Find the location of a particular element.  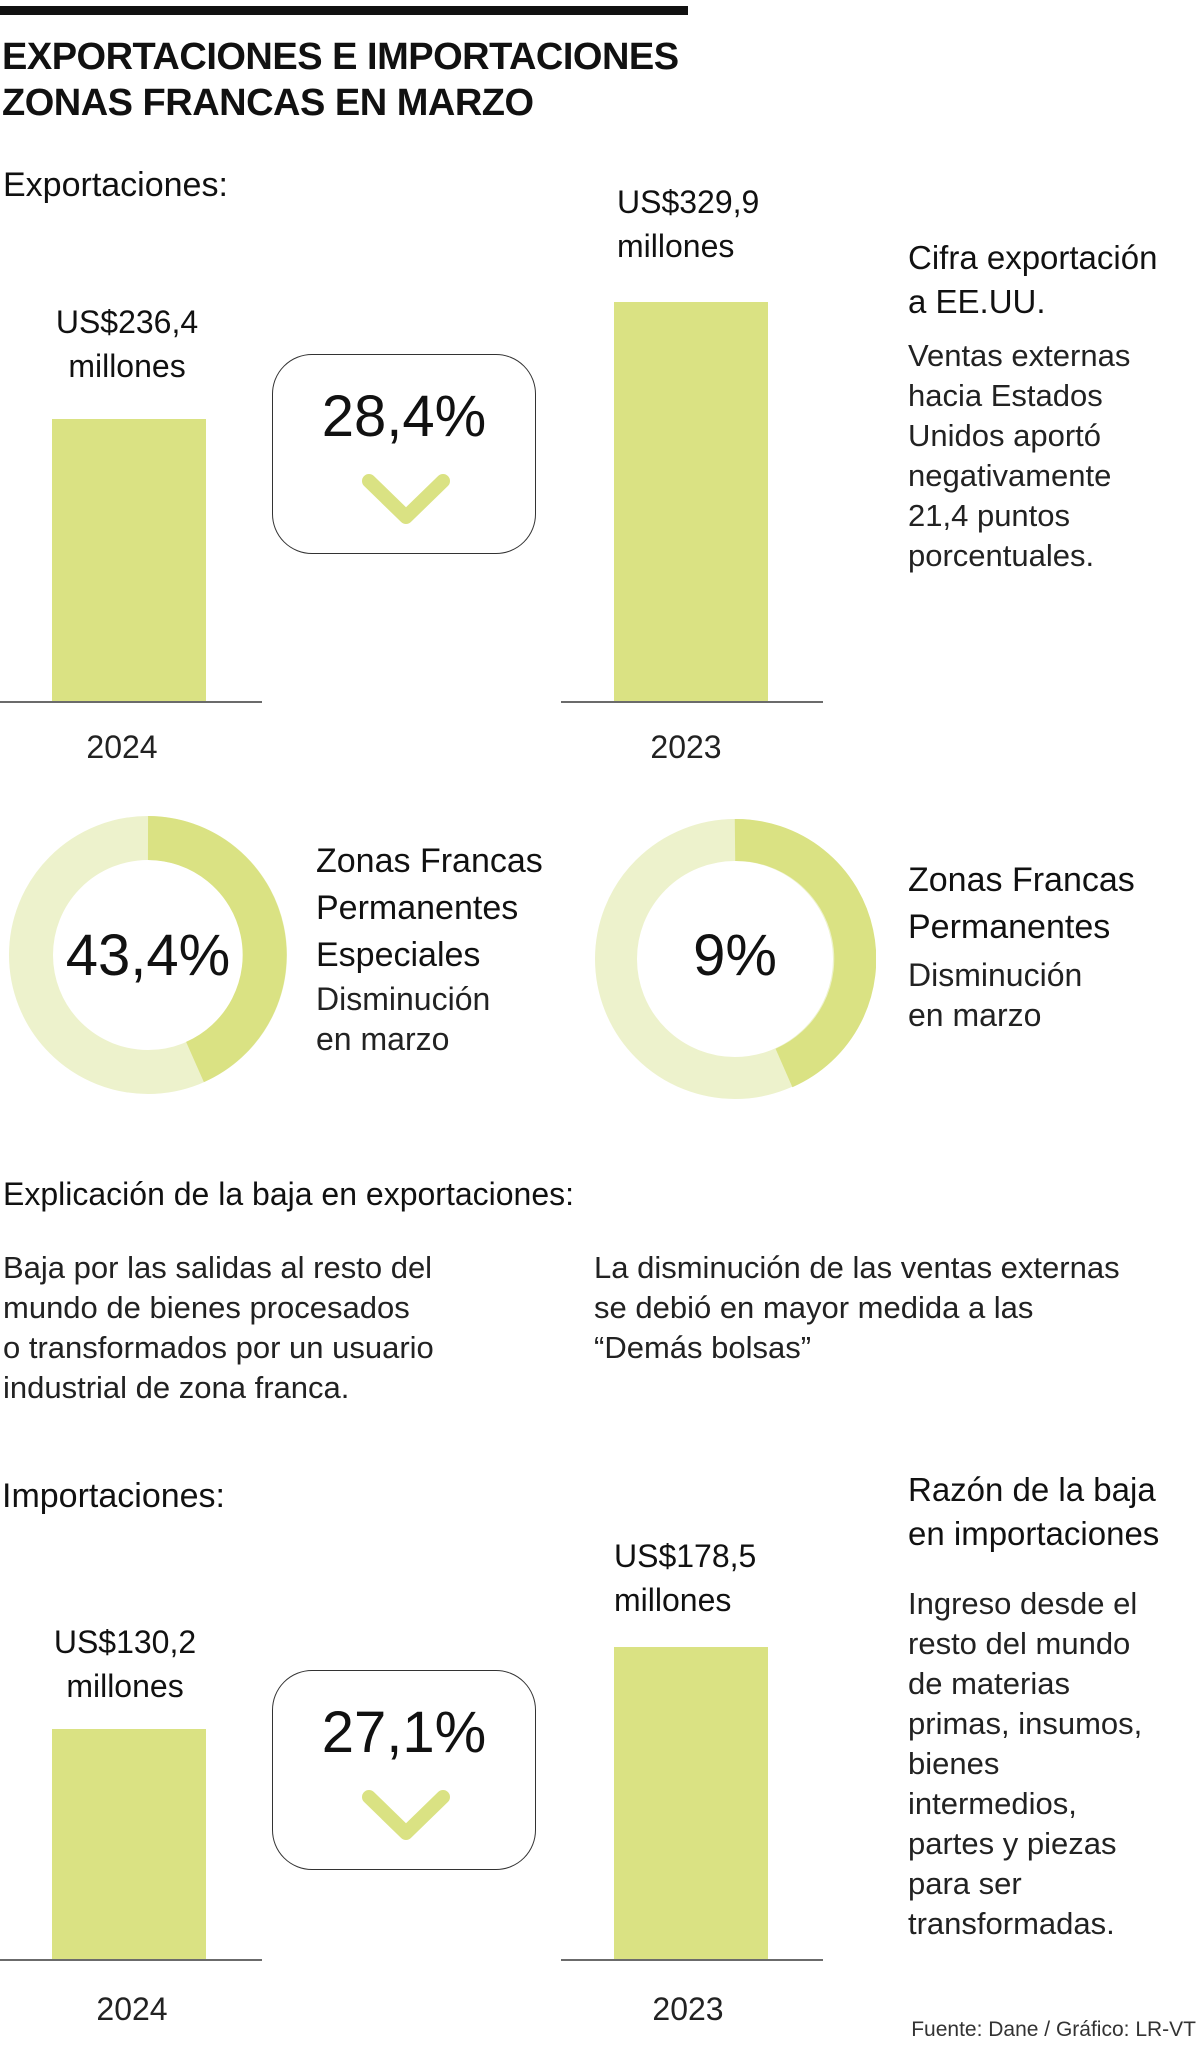

imports-change-box: 27,1% is located at coordinates (404, 1770).